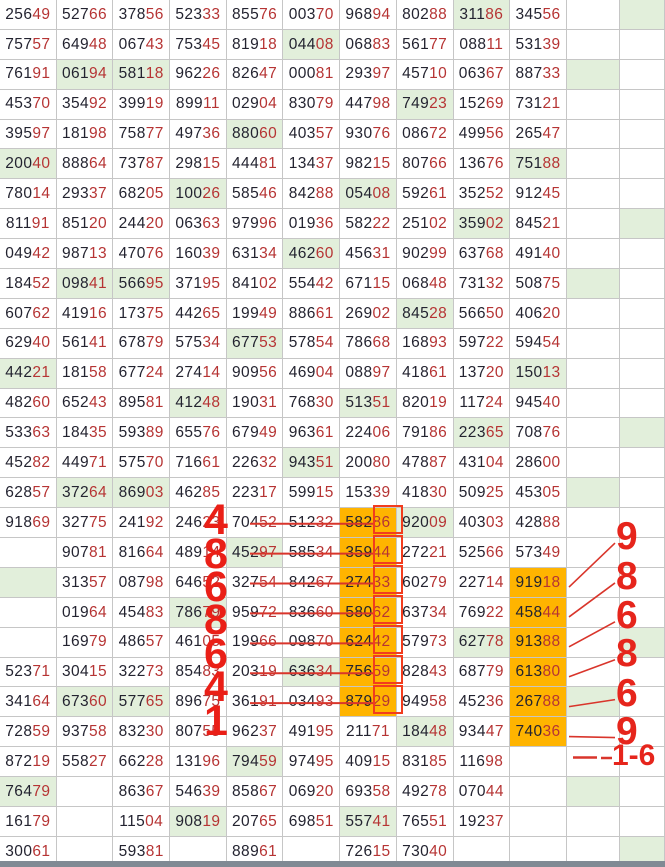 This screenshot has height=867, width=665. I want to click on number-head-digits: 826, so click(246, 74).